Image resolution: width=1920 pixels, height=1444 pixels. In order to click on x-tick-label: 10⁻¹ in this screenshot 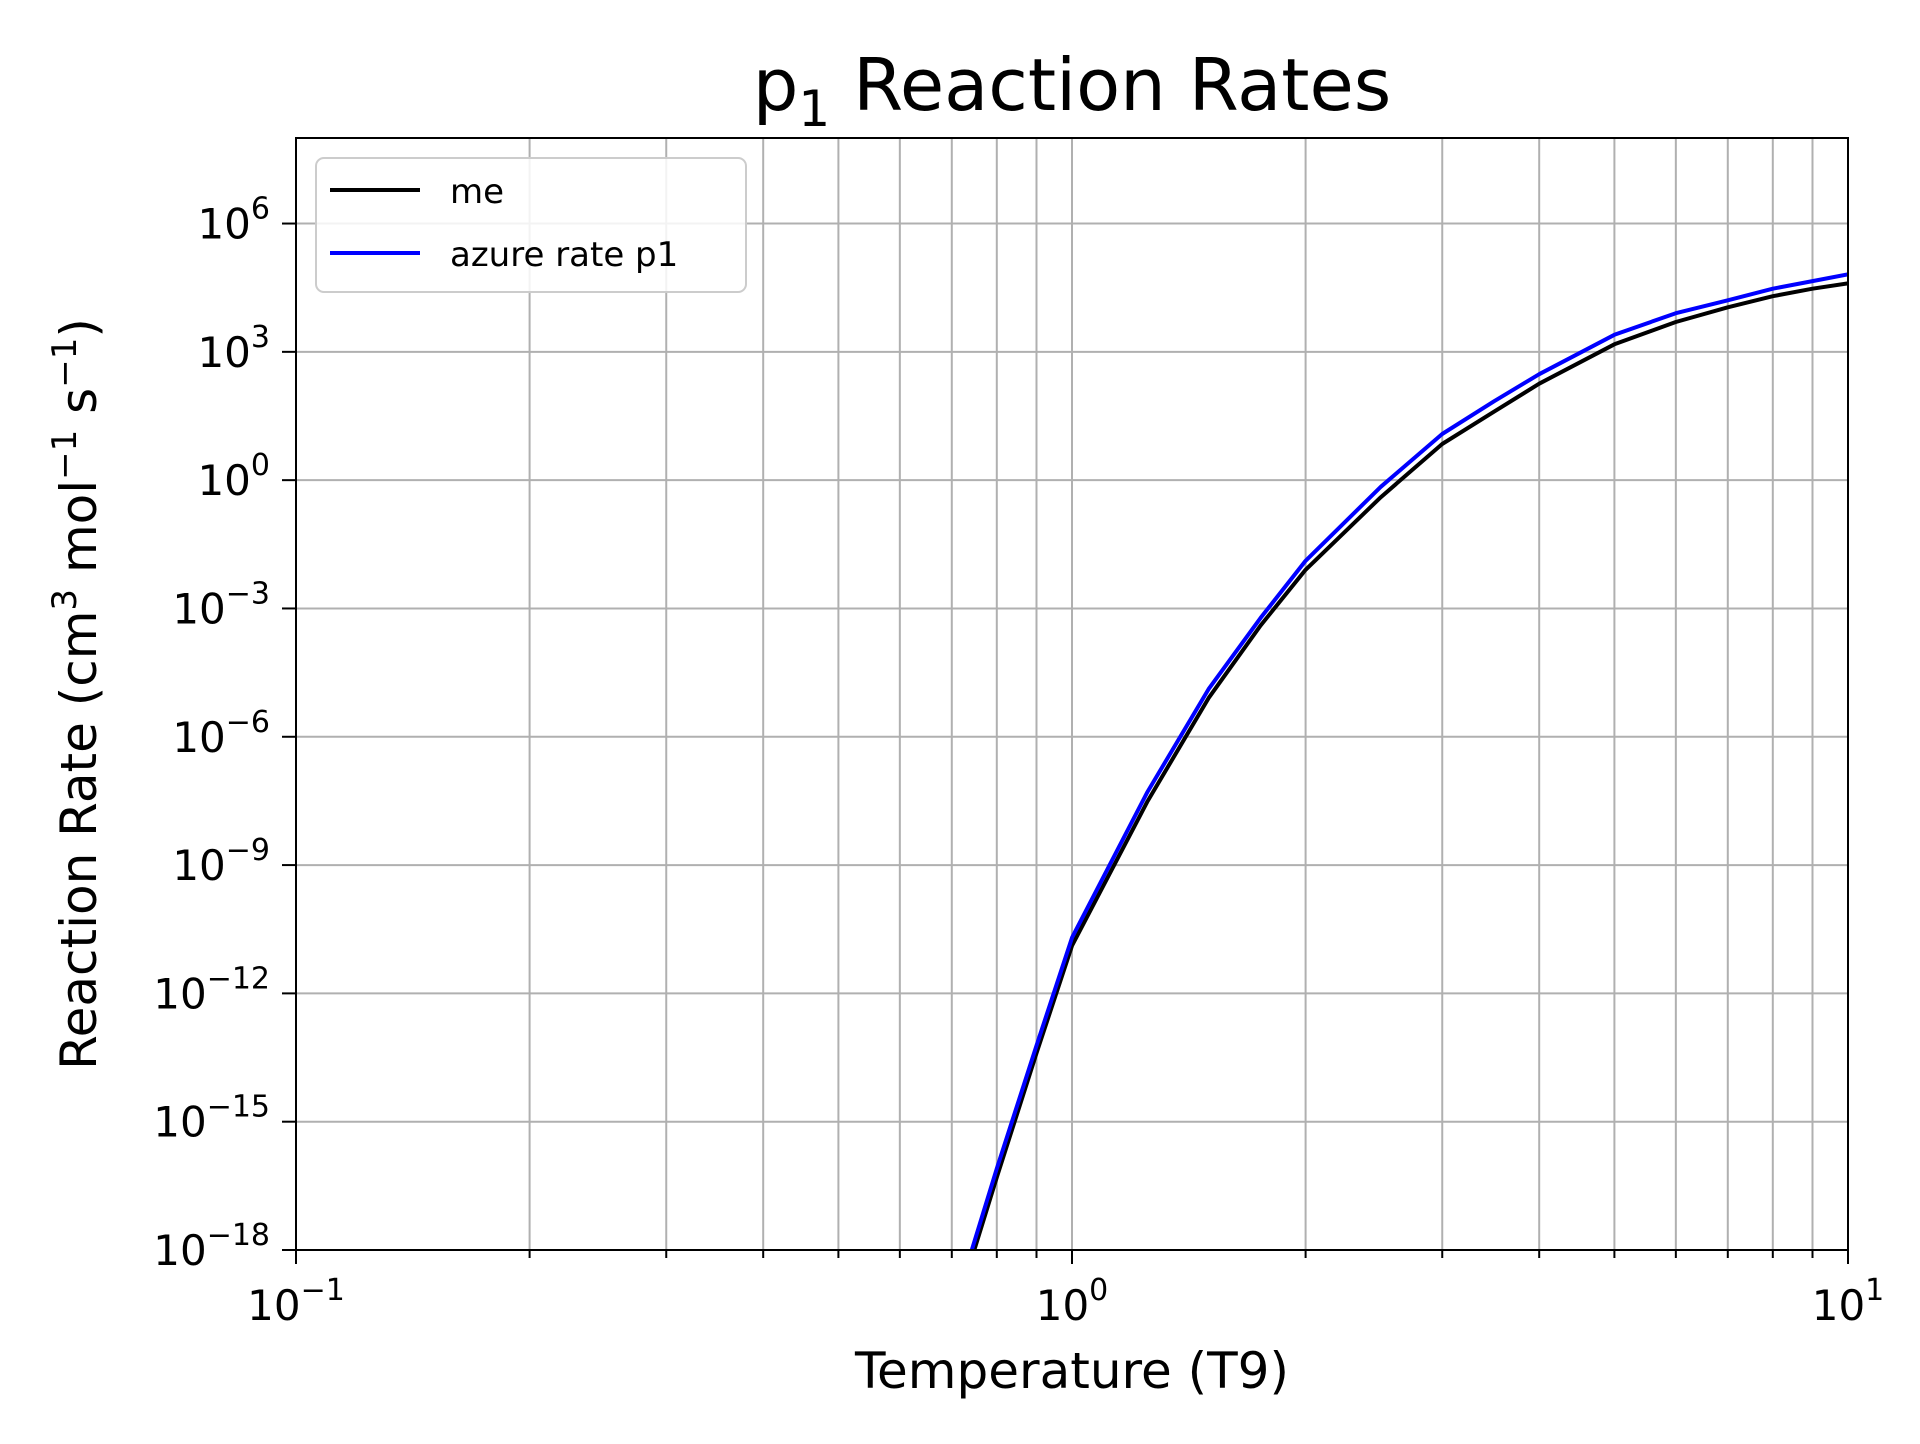, I will do `click(296, 1301)`.